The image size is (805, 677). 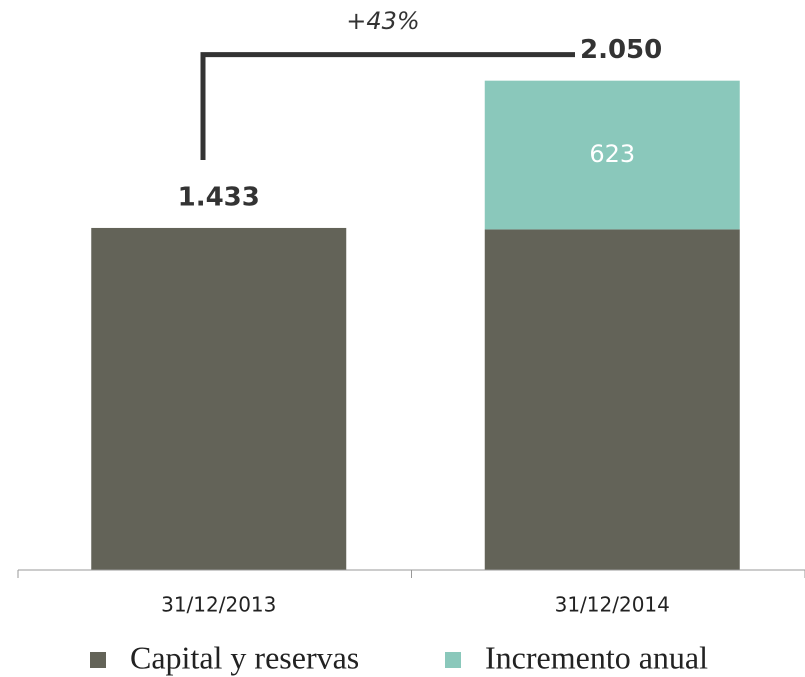 What do you see at coordinates (382, 21) in the screenshot?
I see `growth-label: +43%` at bounding box center [382, 21].